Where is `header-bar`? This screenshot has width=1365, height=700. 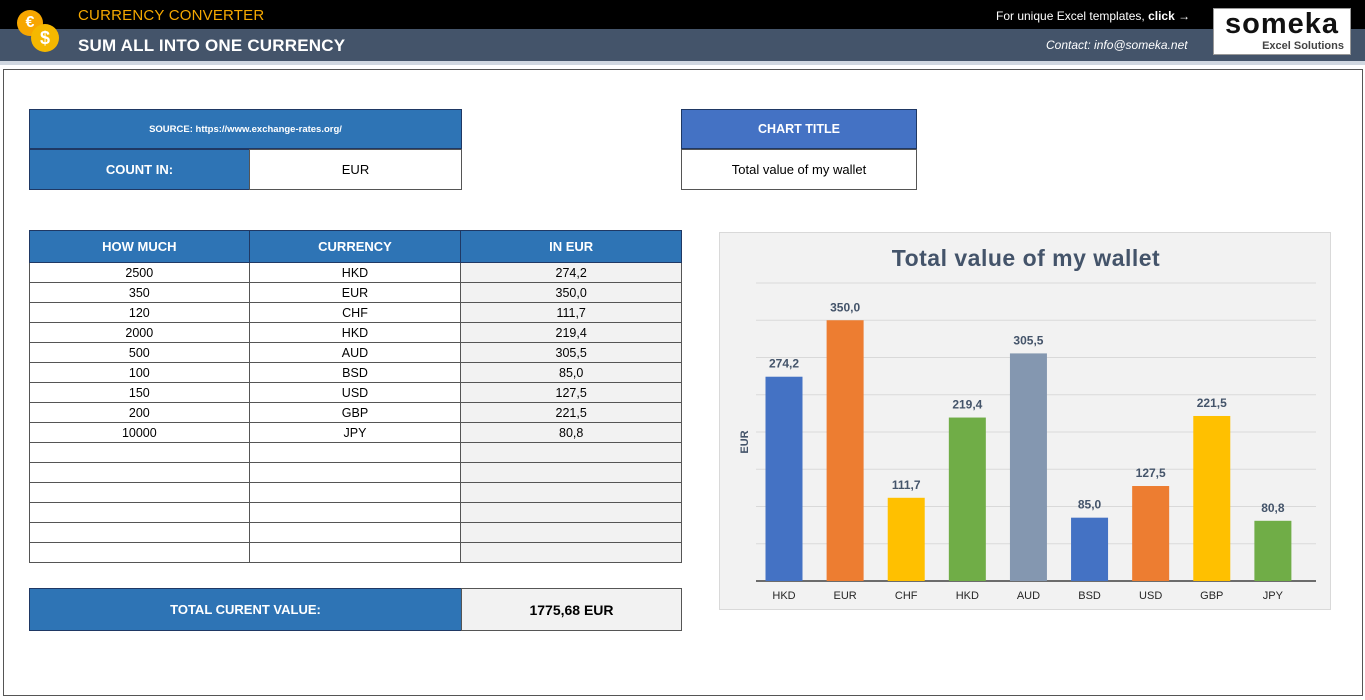 header-bar is located at coordinates (682, 14).